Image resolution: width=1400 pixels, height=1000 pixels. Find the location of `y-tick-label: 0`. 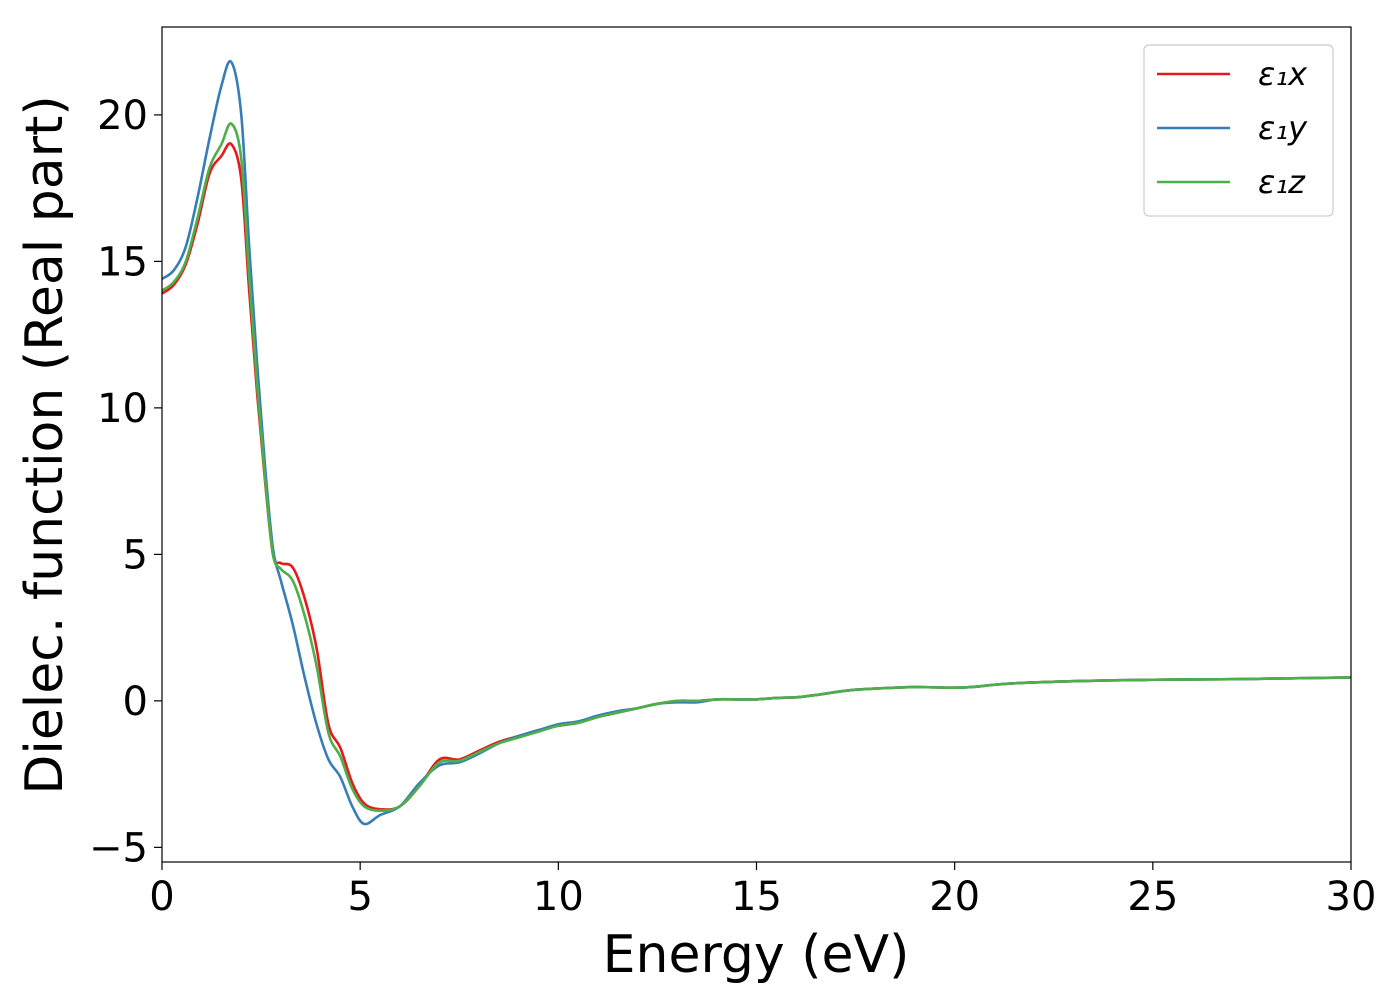

y-tick-label: 0 is located at coordinates (135, 702).